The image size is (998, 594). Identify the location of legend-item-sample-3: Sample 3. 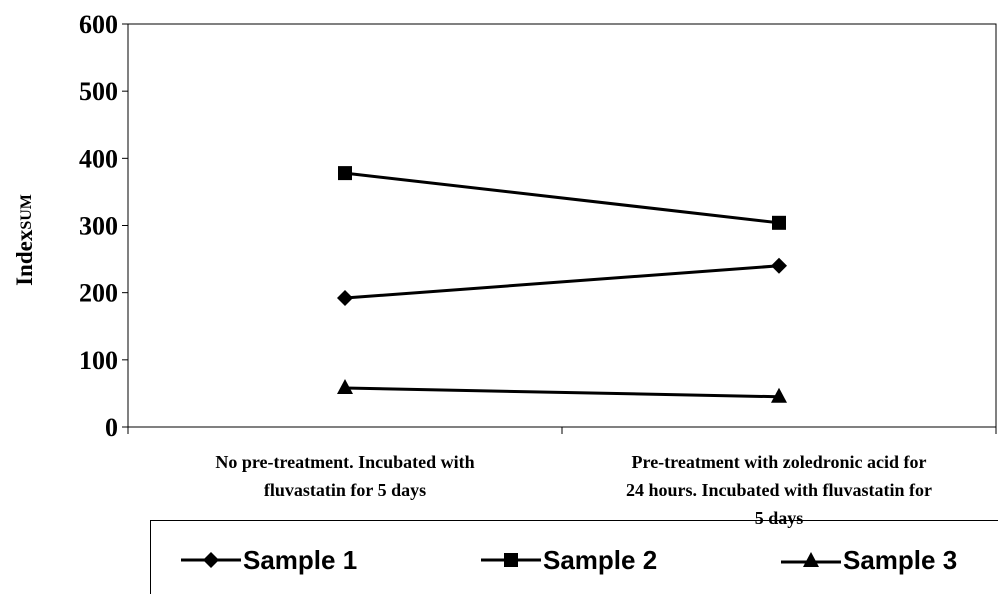
(869, 560).